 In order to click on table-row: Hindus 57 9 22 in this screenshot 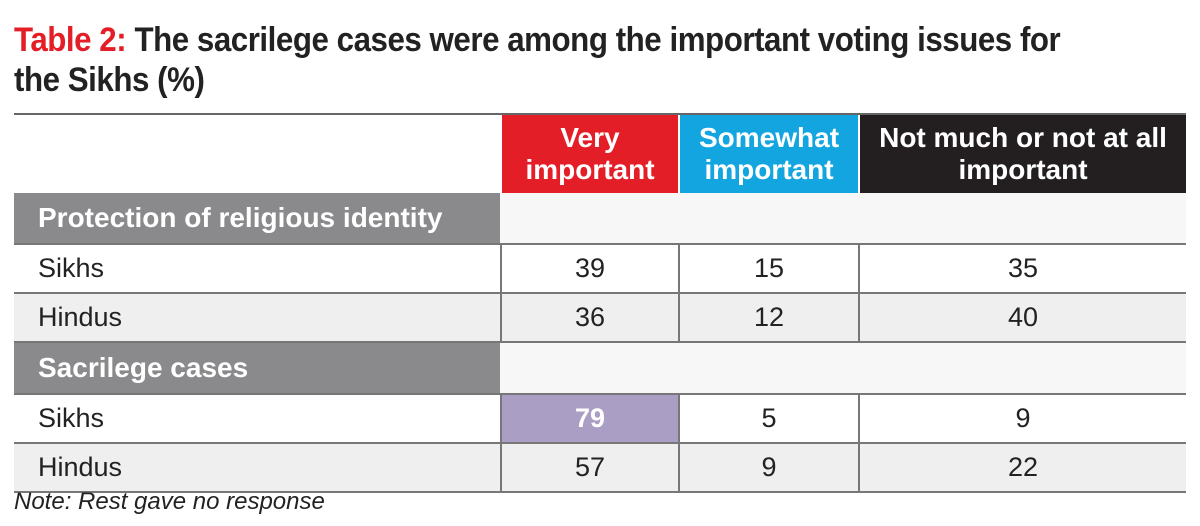, I will do `click(600, 468)`.